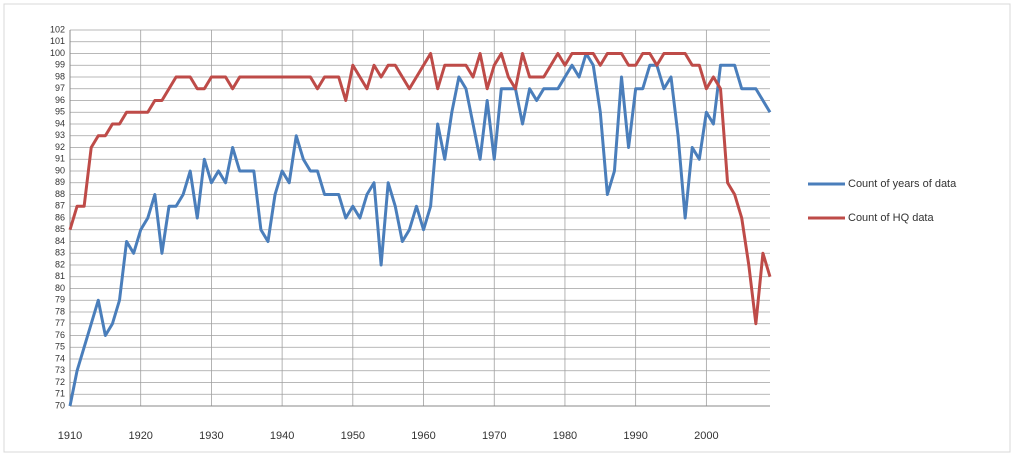 This screenshot has height=457, width=1016. What do you see at coordinates (60, 370) in the screenshot?
I see `y-tick-label: 73` at bounding box center [60, 370].